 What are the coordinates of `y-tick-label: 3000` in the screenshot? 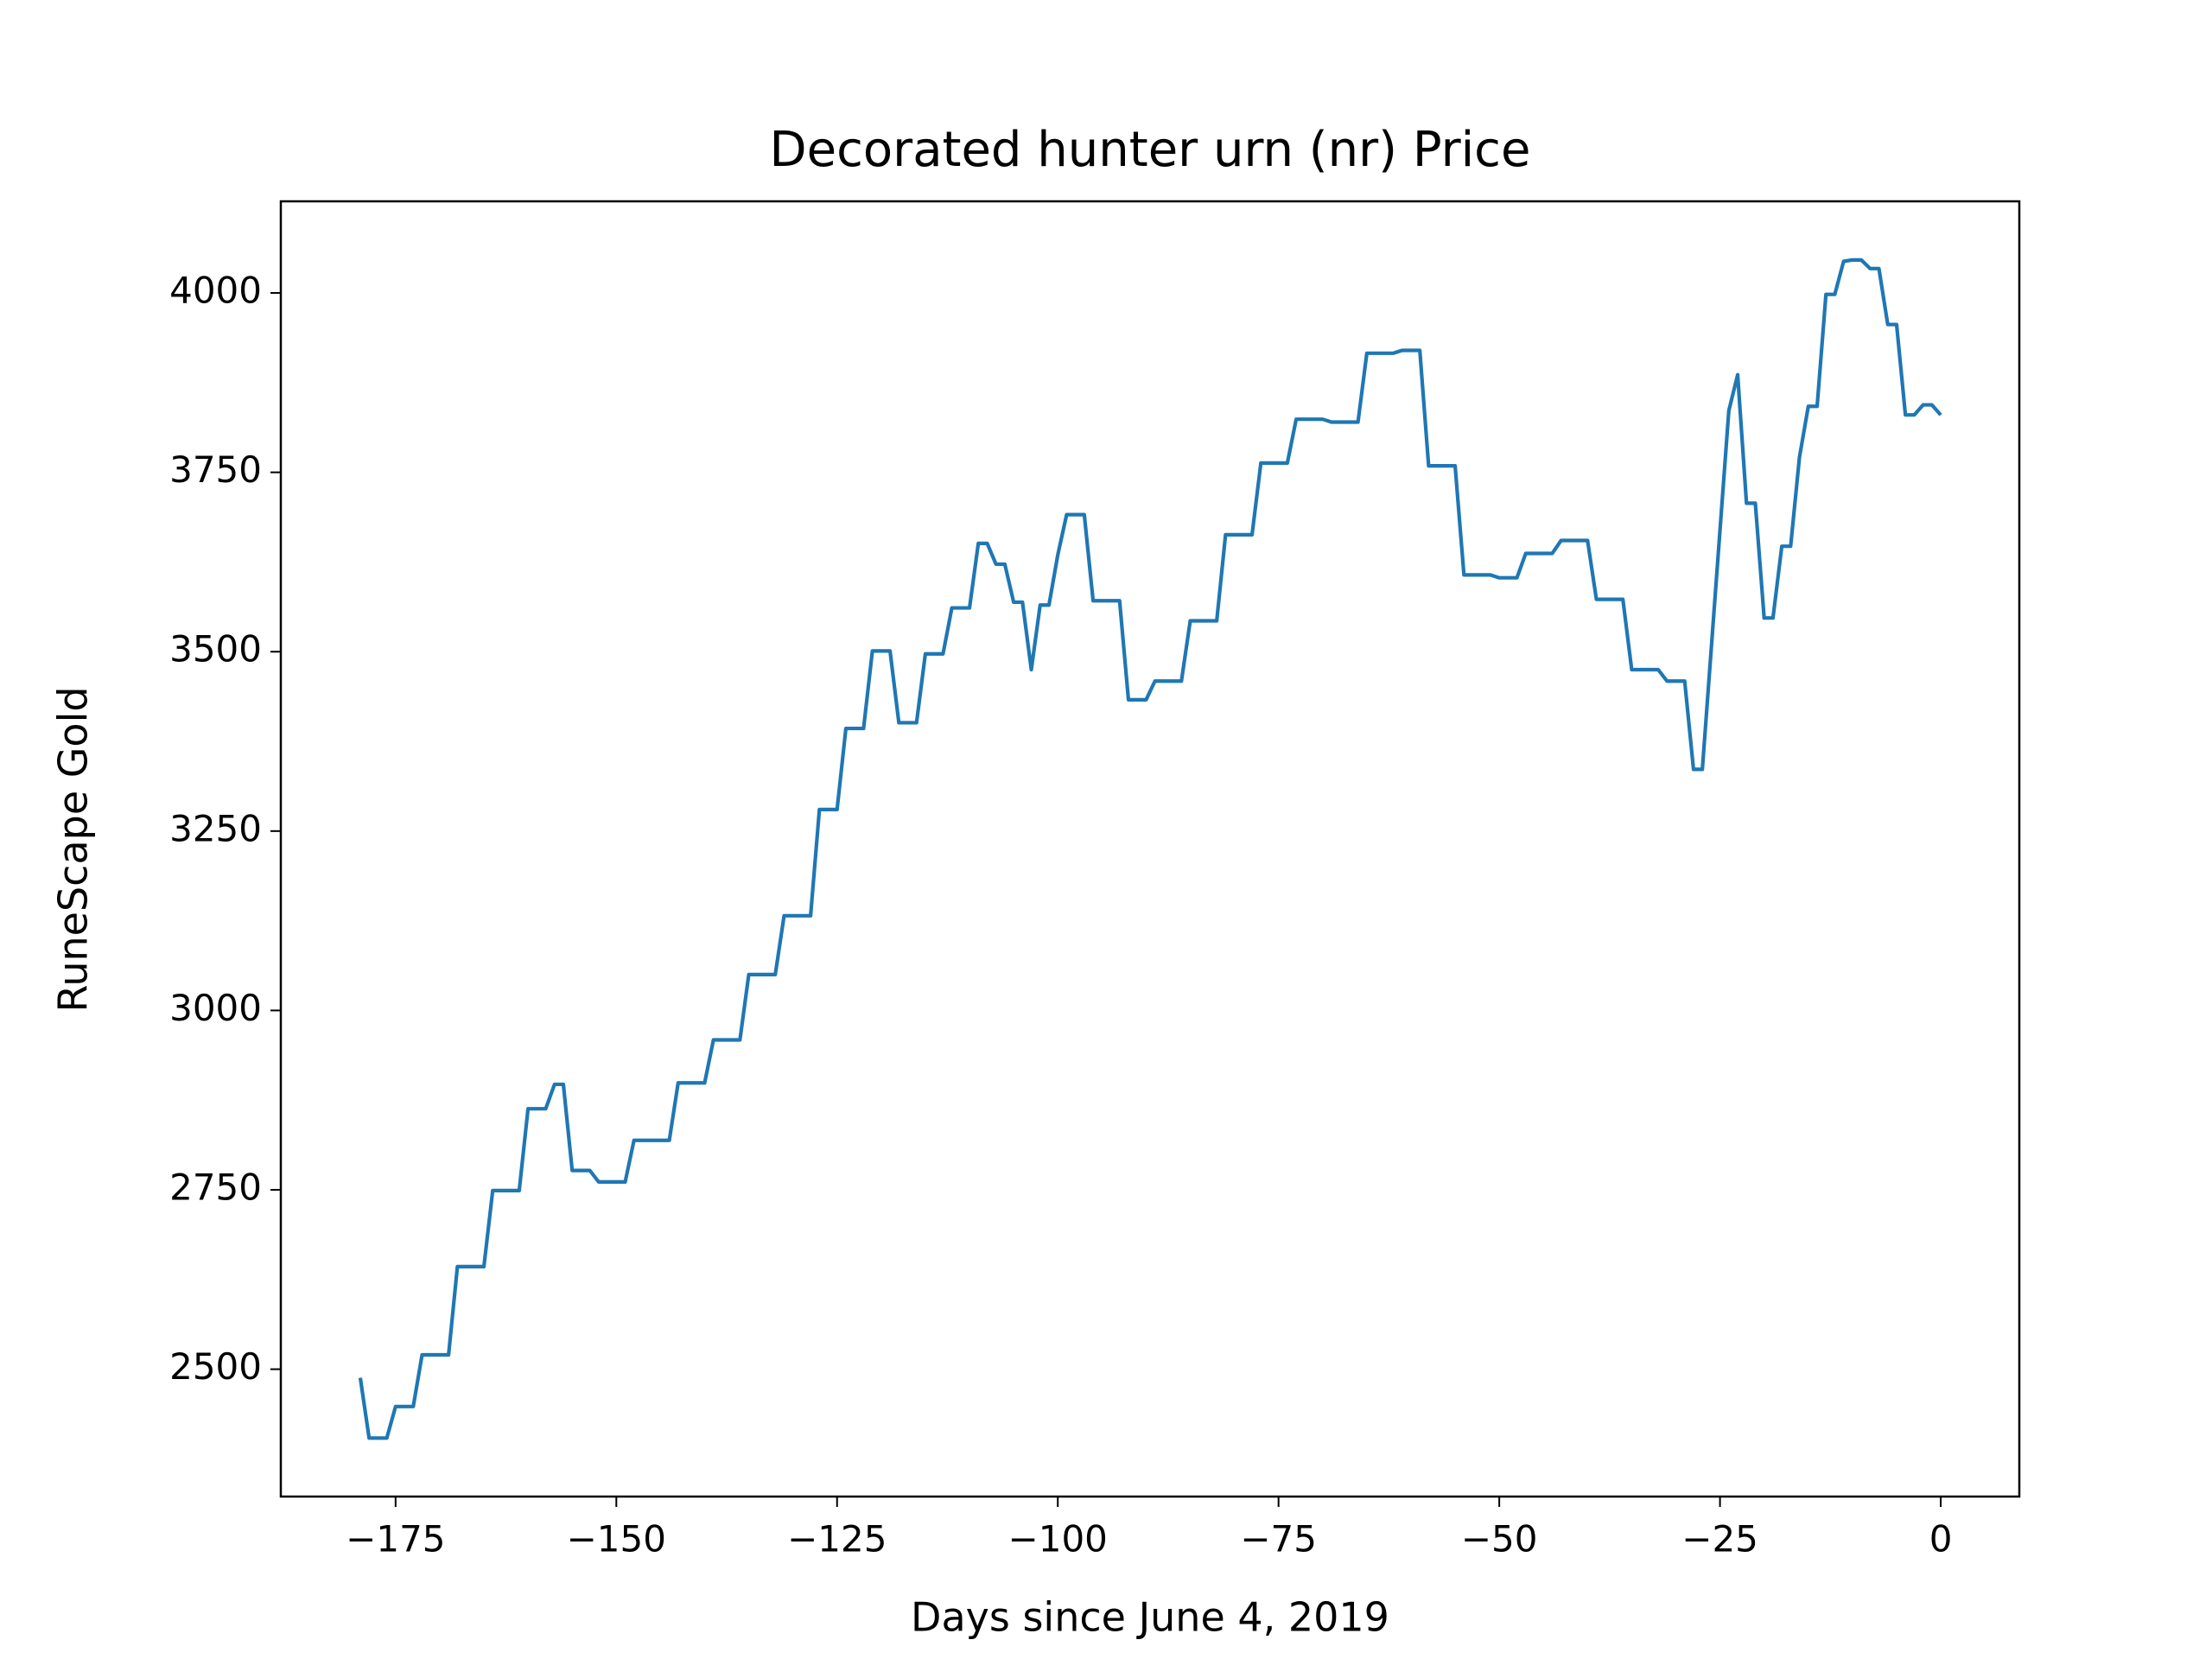 It's located at (215, 1008).